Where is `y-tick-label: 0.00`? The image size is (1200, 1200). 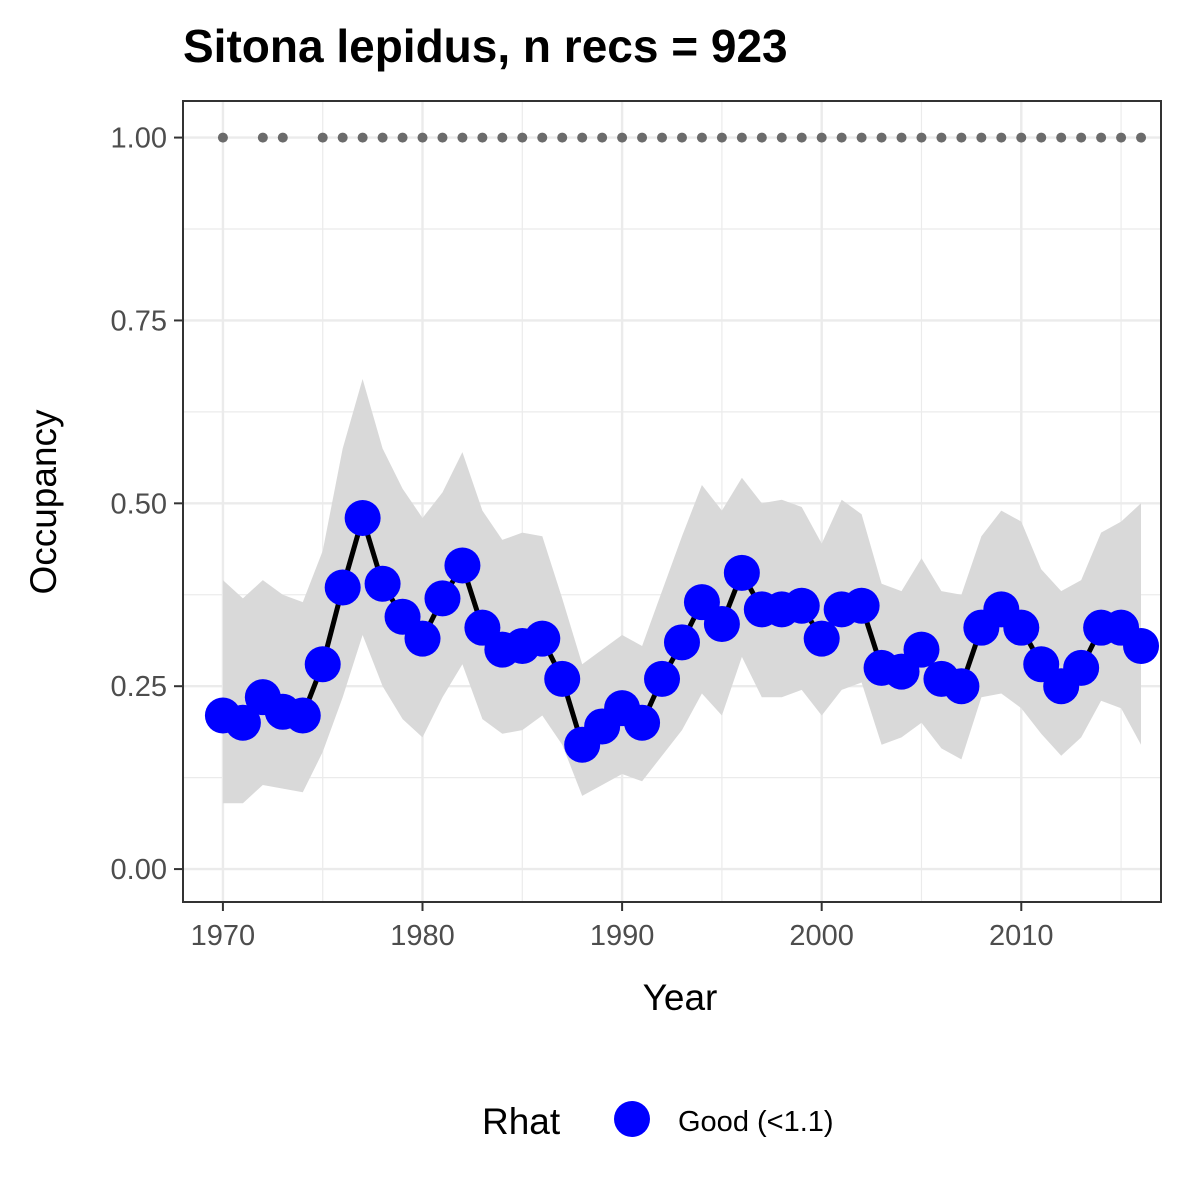 y-tick-label: 0.00 is located at coordinates (139, 870).